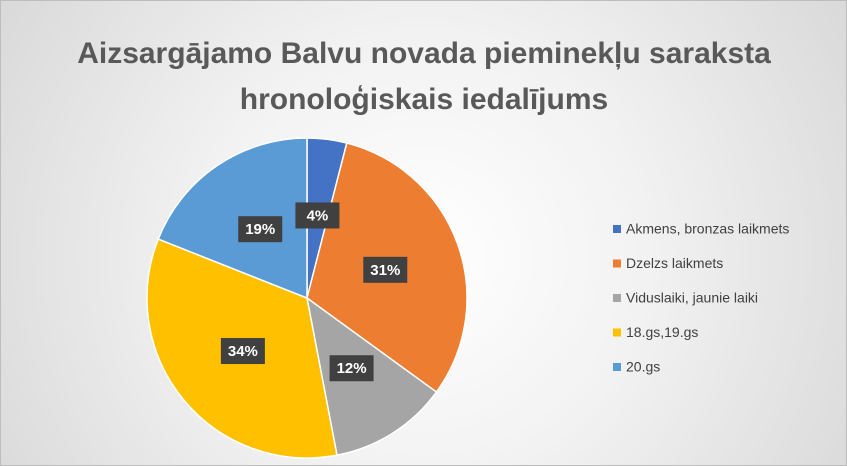 This screenshot has height=466, width=847. I want to click on pie-slice, so click(232, 218).